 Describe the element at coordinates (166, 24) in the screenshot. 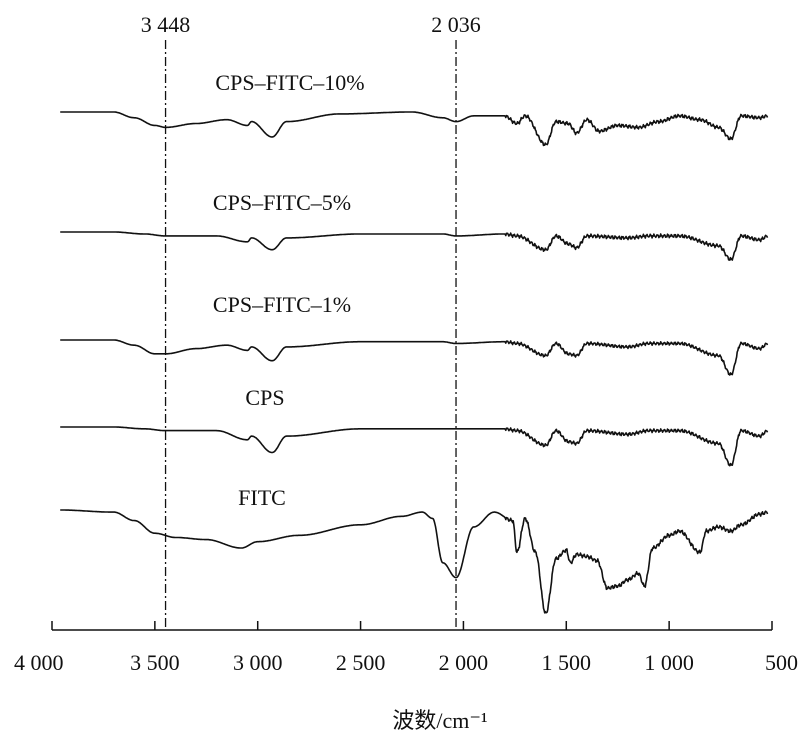

I see `reference-line-label: 3 448` at that location.